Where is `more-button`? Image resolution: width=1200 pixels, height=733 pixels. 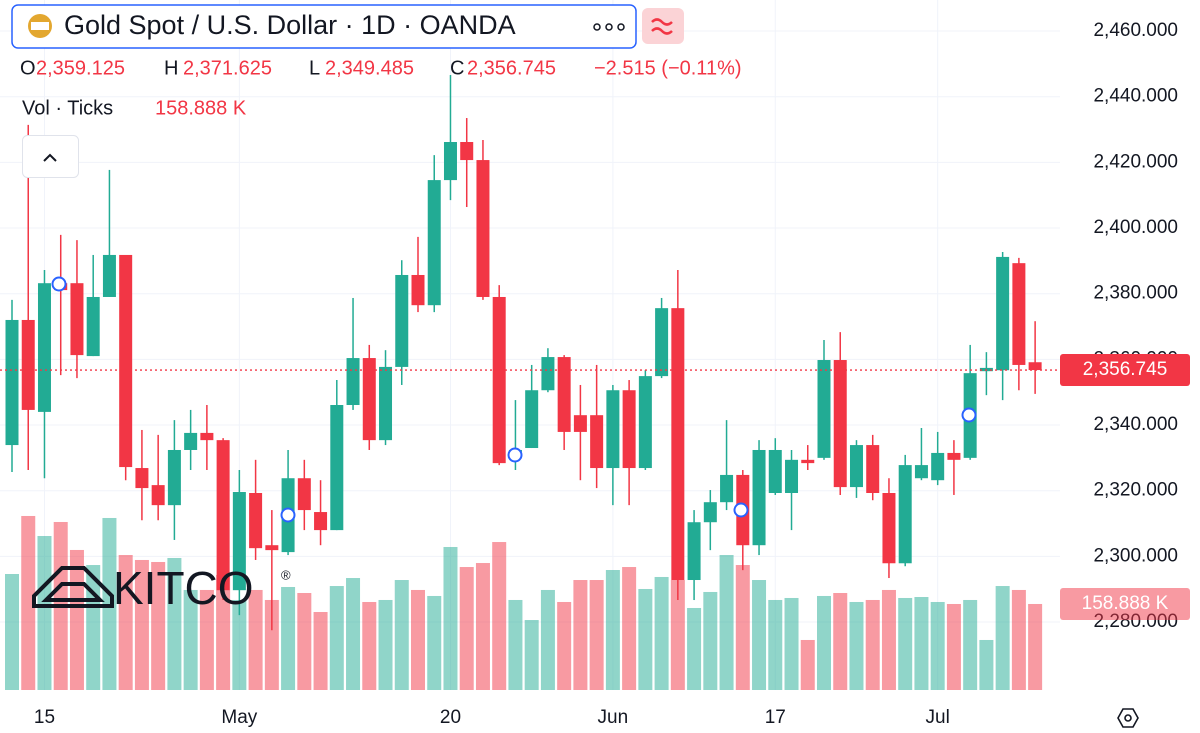
more-button is located at coordinates (609, 27).